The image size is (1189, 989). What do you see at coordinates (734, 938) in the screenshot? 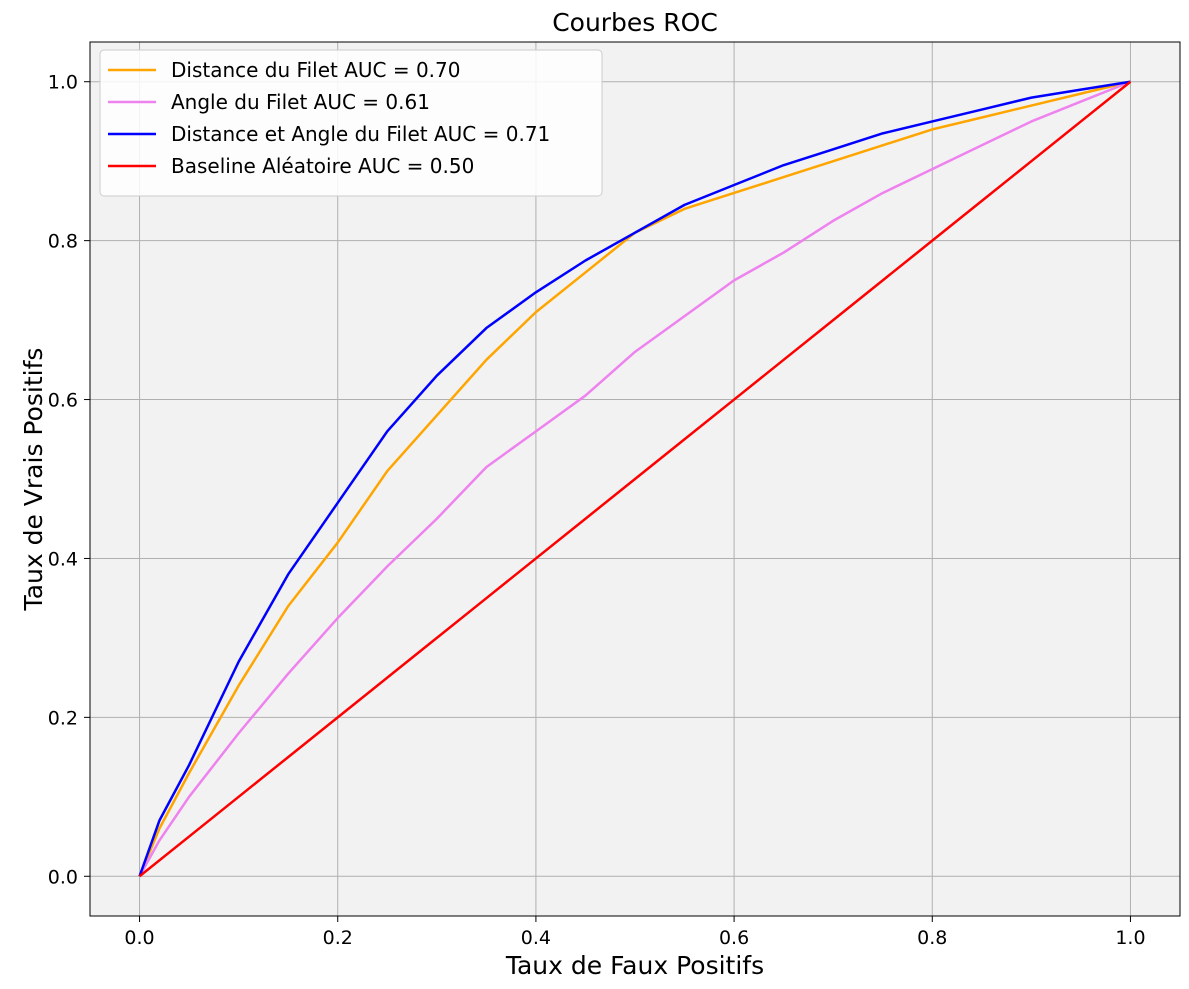
I see `x-tick-label: 0.6` at bounding box center [734, 938].